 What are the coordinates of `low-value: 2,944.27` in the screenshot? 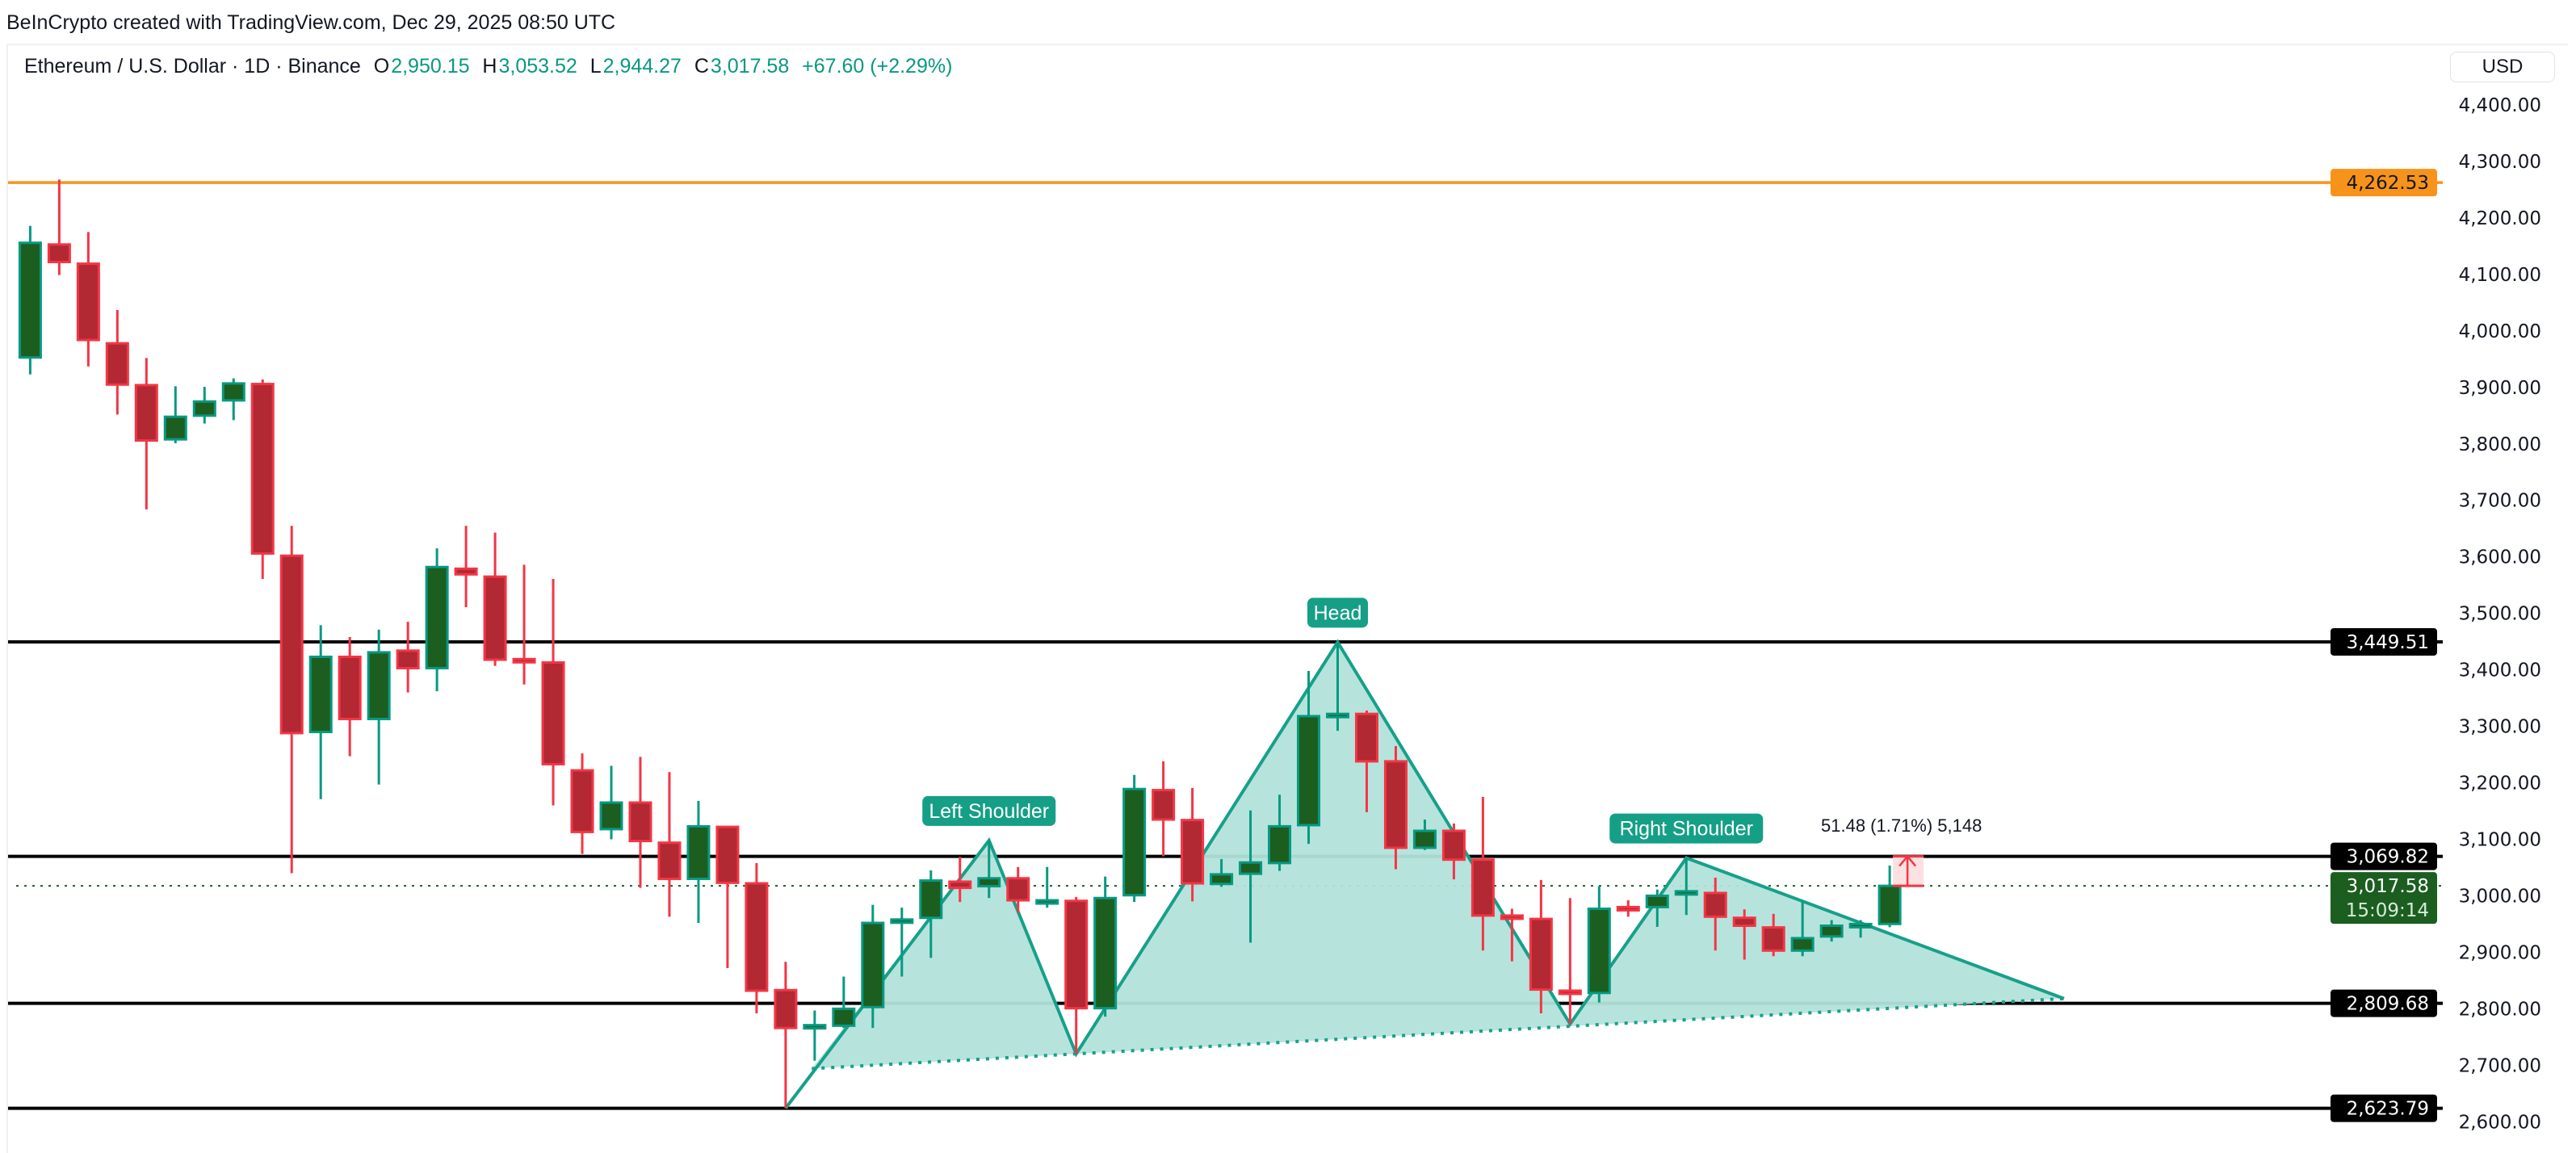 It's located at (642, 66).